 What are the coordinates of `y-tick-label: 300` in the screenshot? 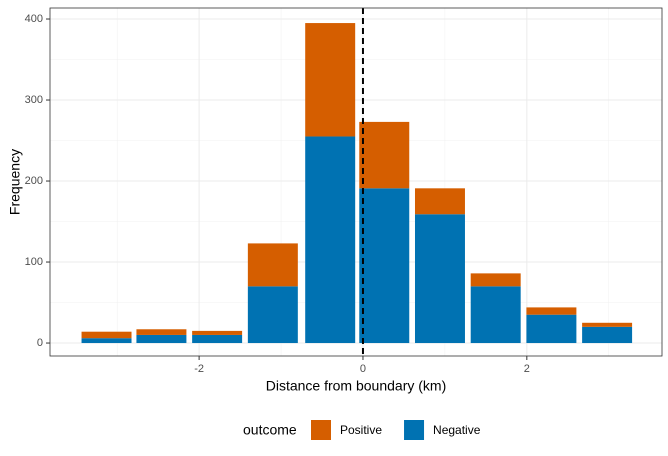 It's located at (34, 100).